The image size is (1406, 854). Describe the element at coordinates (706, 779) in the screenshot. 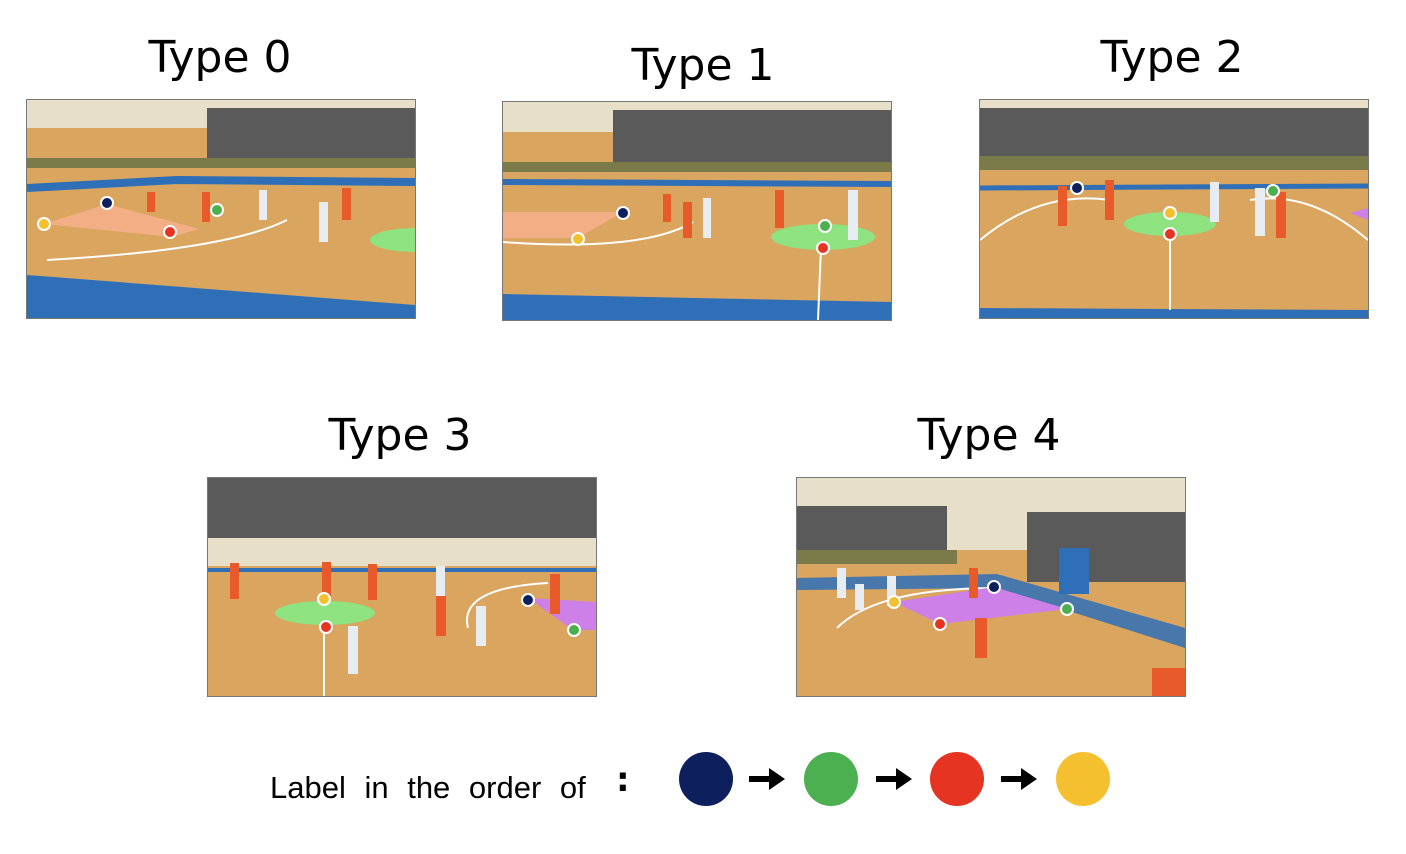

I see `legend-dot-navy` at that location.